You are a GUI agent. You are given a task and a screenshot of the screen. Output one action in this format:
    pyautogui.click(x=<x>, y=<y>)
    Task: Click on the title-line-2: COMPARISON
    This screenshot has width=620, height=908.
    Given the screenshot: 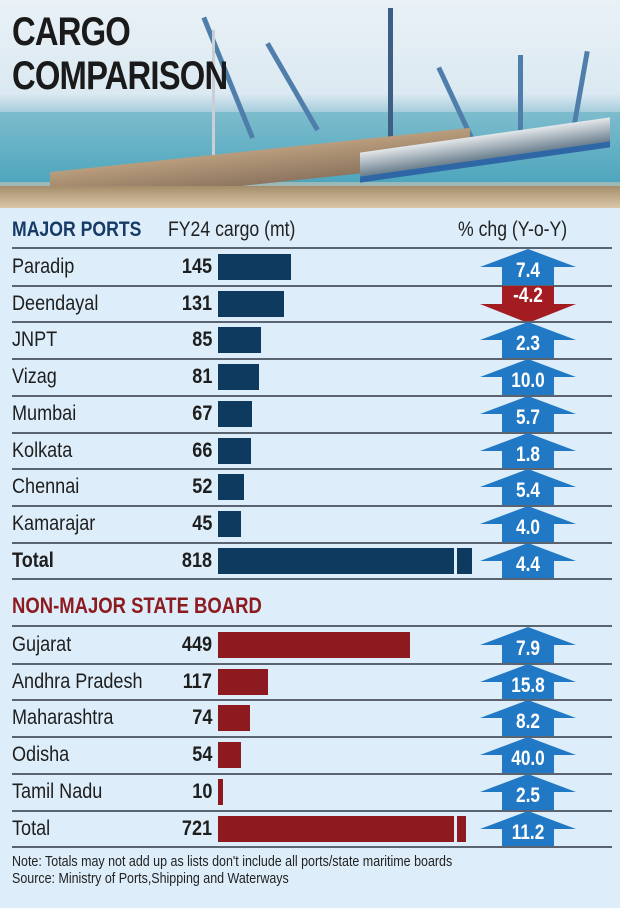 What is the action you would take?
    pyautogui.click(x=120, y=76)
    